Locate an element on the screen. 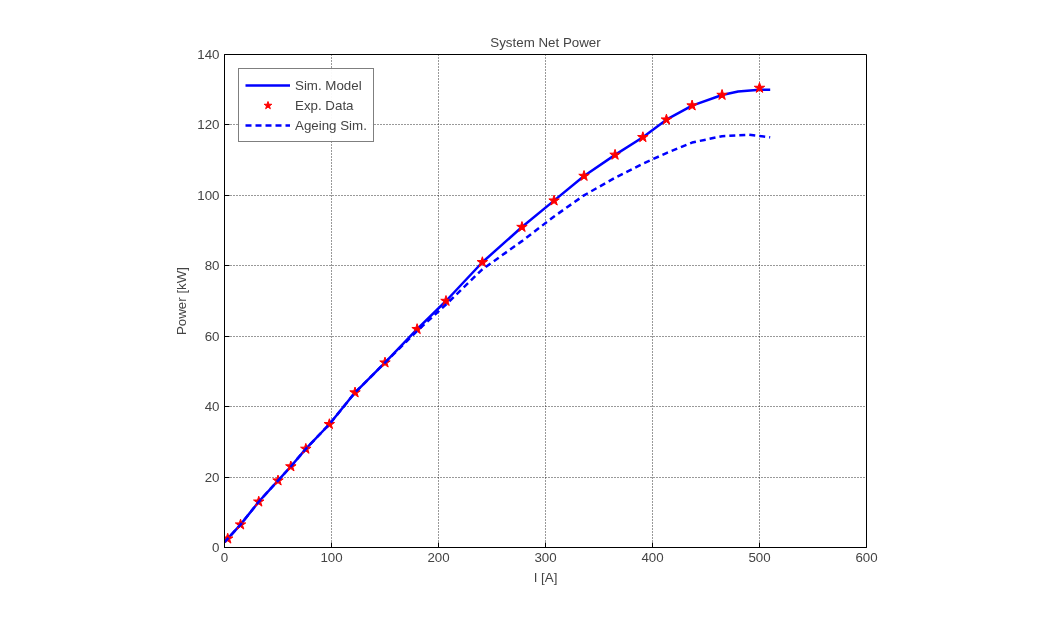  y-tick-label: 100 is located at coordinates (208, 195).